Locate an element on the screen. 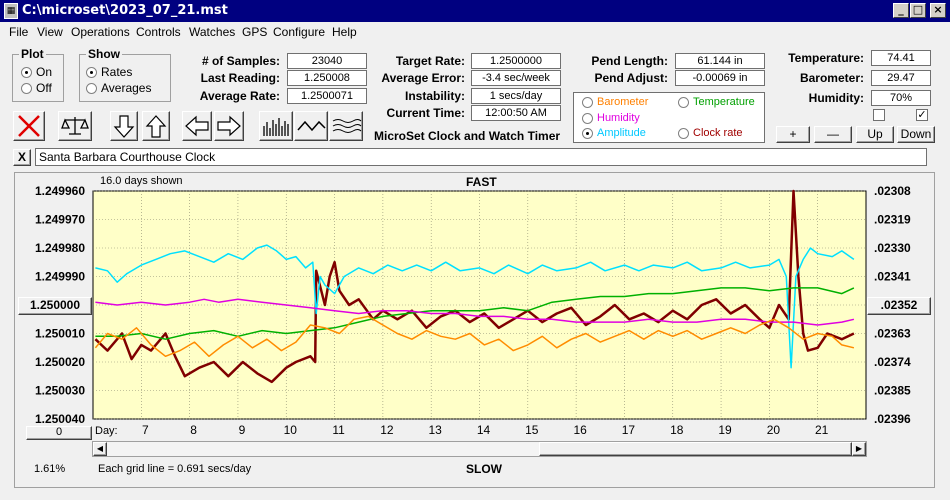 Image resolution: width=950 pixels, height=500 pixels. fast-label: FAST is located at coordinates (481, 182).